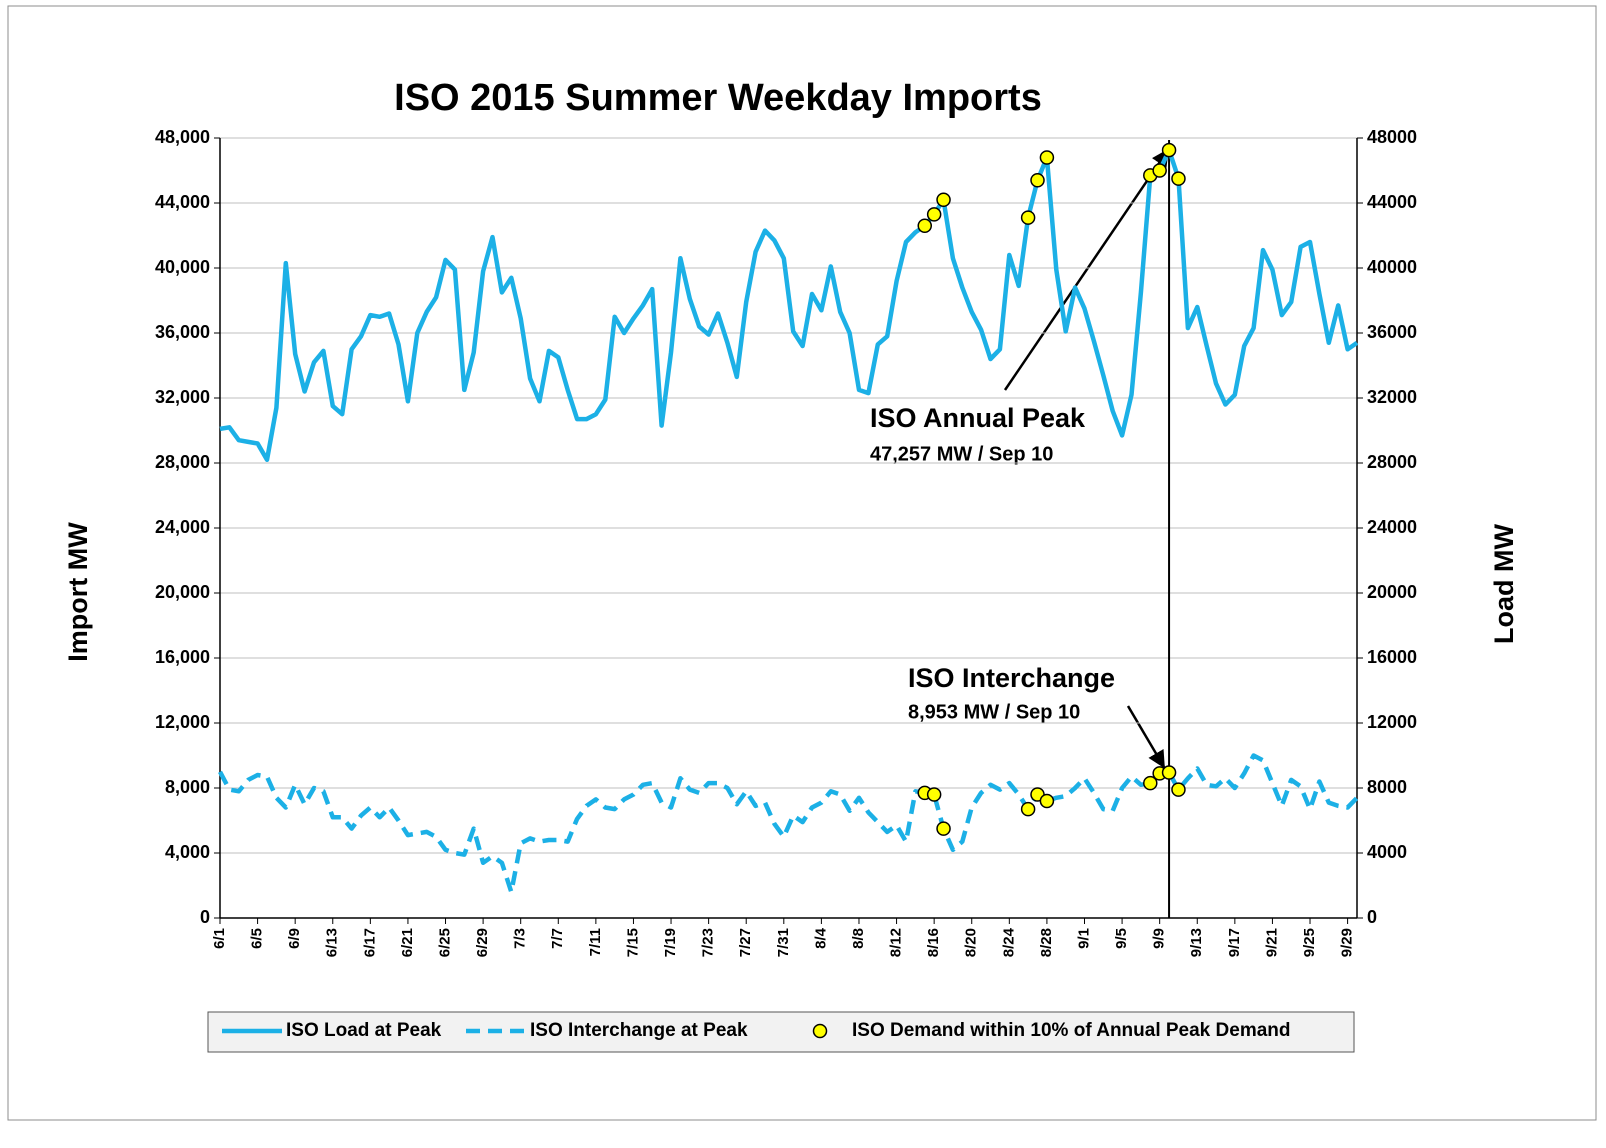 This screenshot has height=1148, width=1606. Describe the element at coordinates (1083, 938) in the screenshot. I see `x-tick-label: 9/1` at that location.